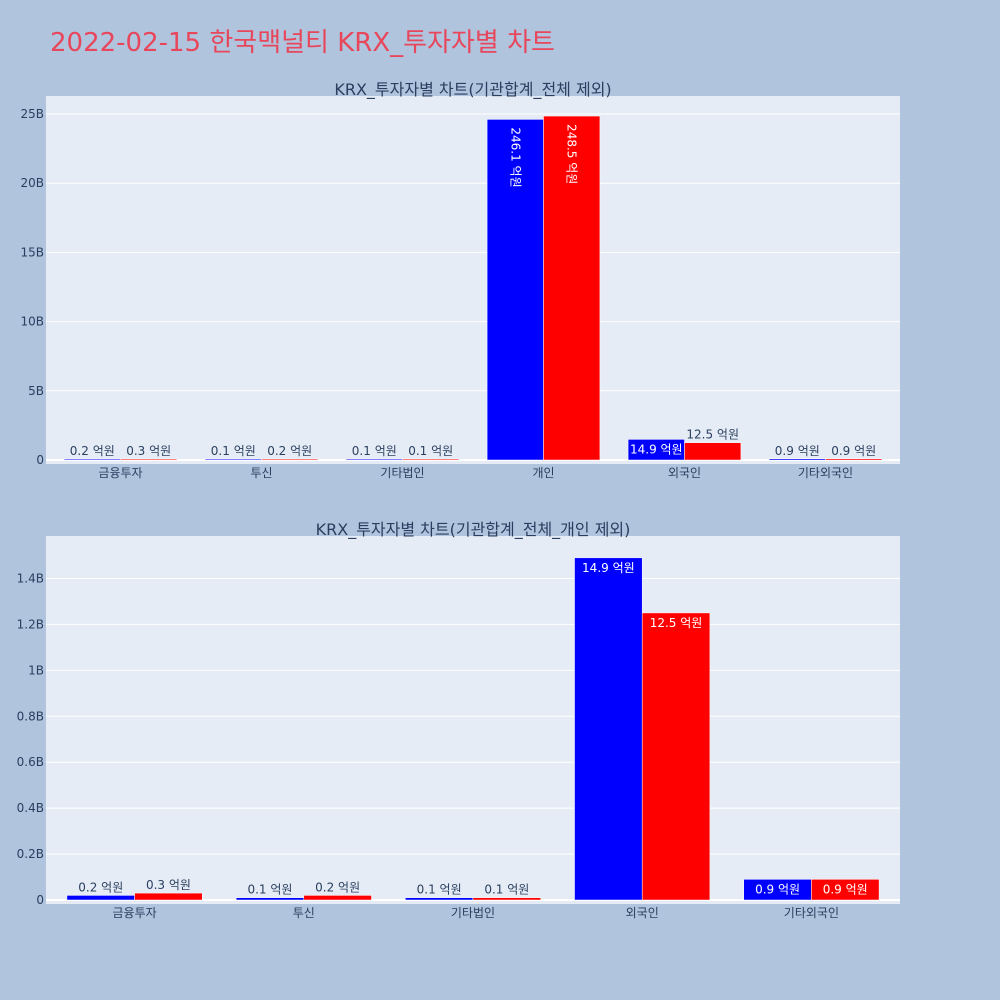 This screenshot has height=1000, width=1000. What do you see at coordinates (572, 154) in the screenshot?
I see `data-label: 248.5 억원` at bounding box center [572, 154].